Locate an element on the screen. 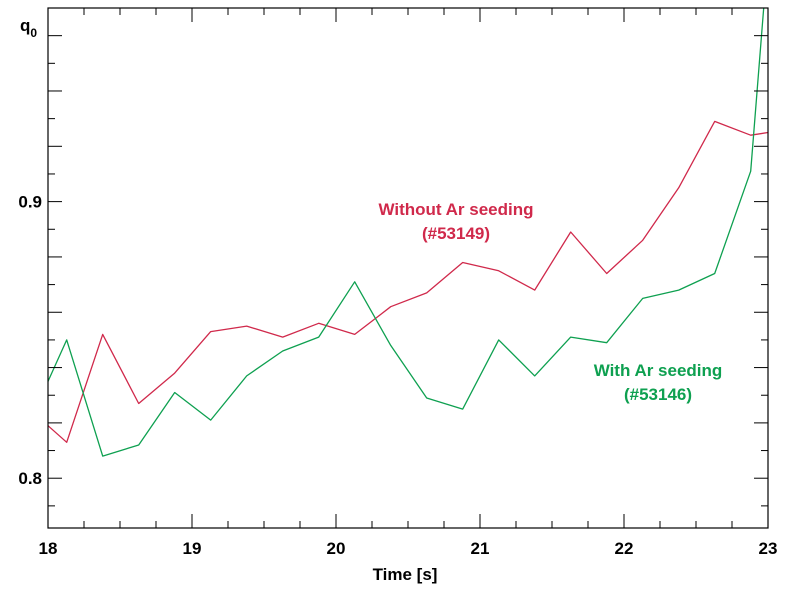 This screenshot has height=589, width=788. y-axis-title: q0 is located at coordinates (28, 28).